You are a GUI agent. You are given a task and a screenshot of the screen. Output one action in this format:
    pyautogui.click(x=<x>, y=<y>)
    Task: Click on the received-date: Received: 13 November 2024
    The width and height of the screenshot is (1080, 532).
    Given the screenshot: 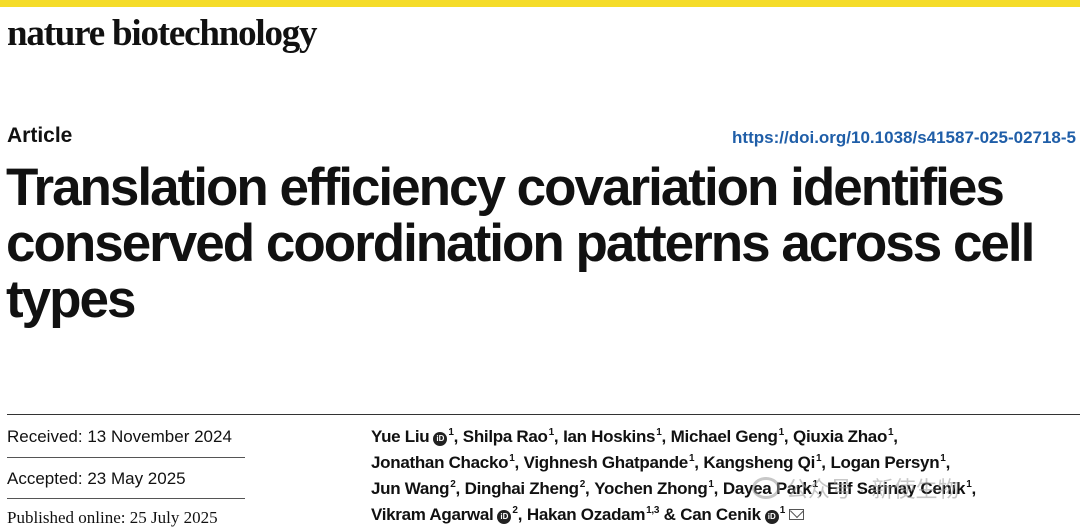 What is the action you would take?
    pyautogui.click(x=119, y=436)
    